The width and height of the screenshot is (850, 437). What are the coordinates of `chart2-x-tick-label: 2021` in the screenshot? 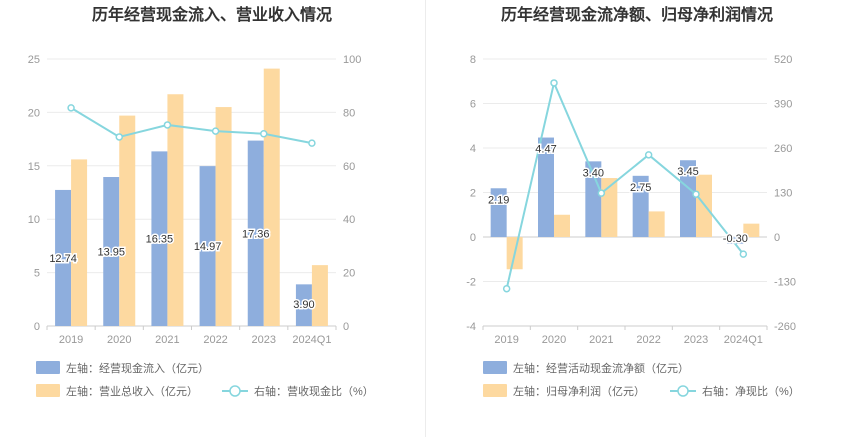 It's located at (601, 340).